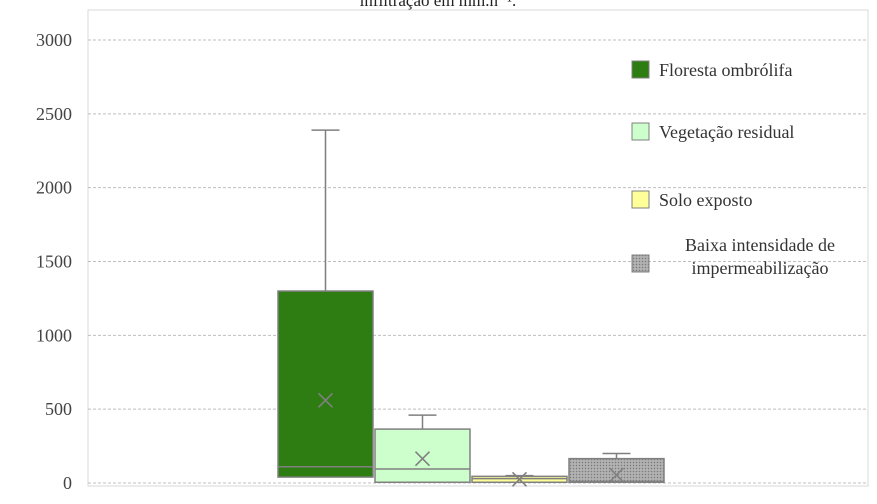  I want to click on y-tick-label: 1500, so click(54, 262).